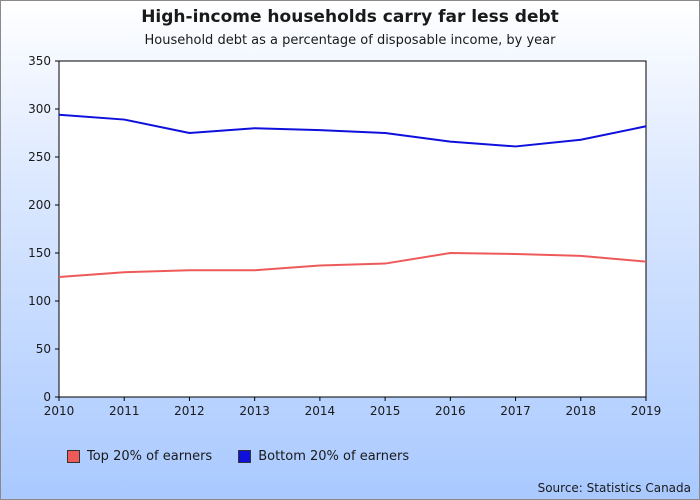 This screenshot has width=700, height=500. I want to click on x-tick-label: 2019, so click(646, 411).